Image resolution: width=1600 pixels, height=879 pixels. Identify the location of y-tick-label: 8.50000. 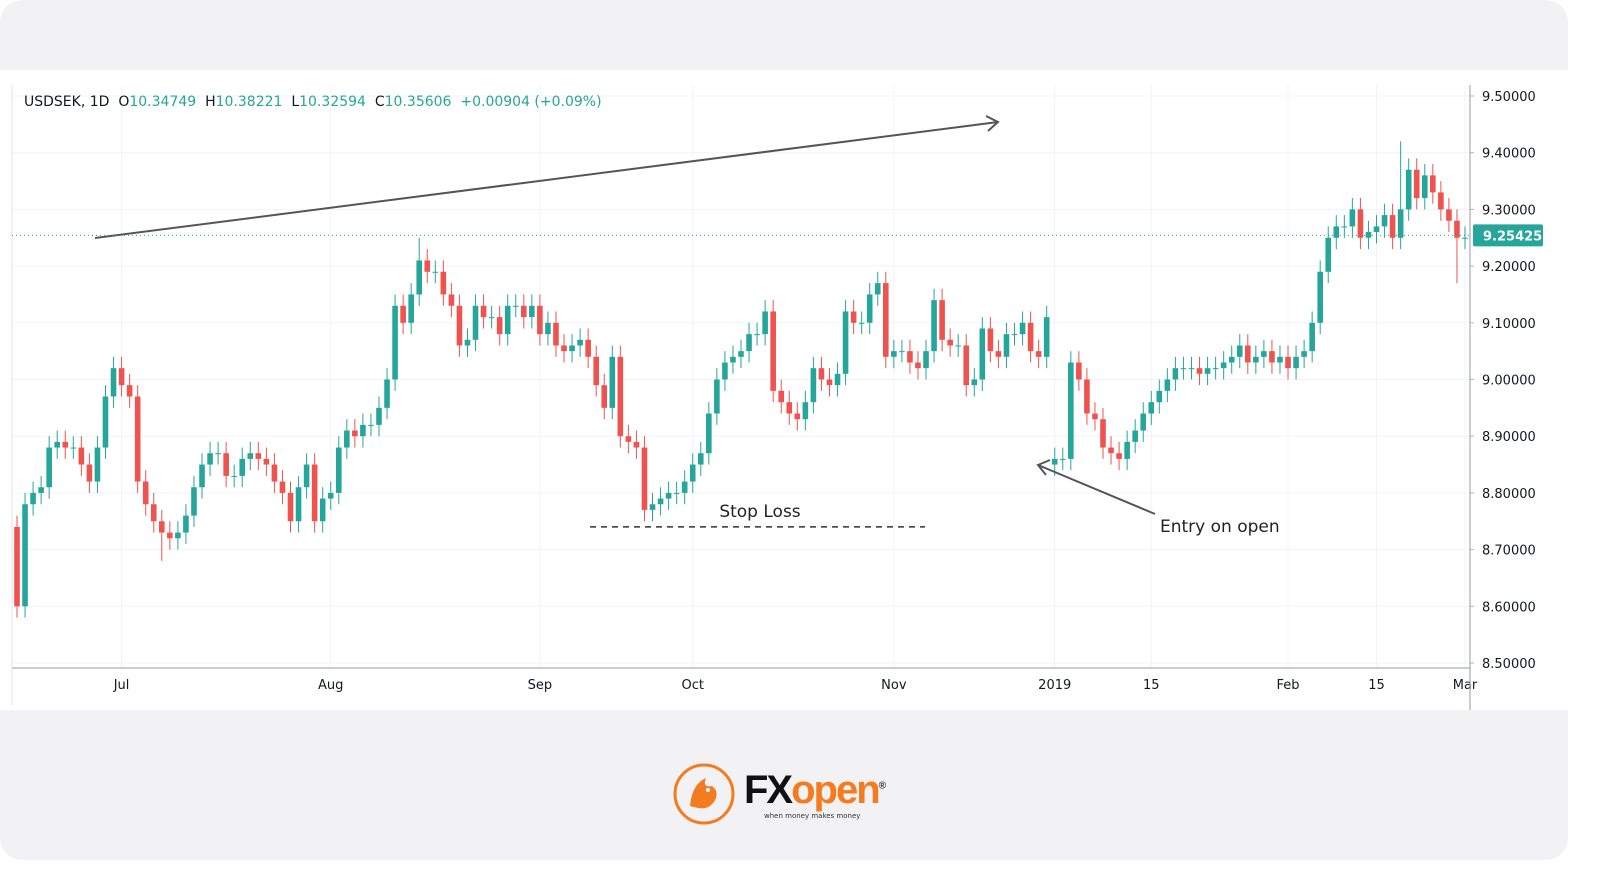
(1509, 664).